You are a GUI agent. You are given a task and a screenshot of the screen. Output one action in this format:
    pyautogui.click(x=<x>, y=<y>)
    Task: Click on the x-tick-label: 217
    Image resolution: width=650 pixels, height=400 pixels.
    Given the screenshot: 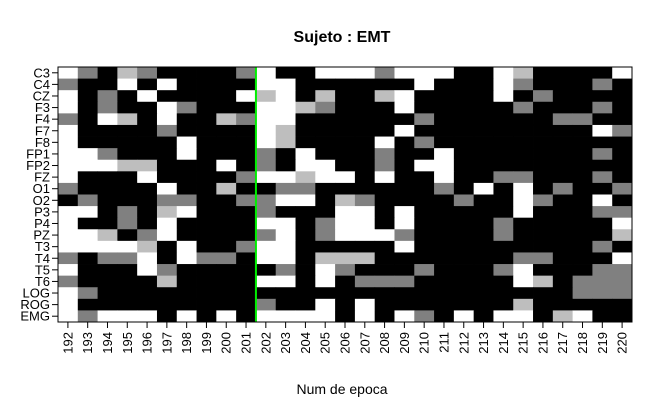 What is the action you would take?
    pyautogui.click(x=562, y=343)
    